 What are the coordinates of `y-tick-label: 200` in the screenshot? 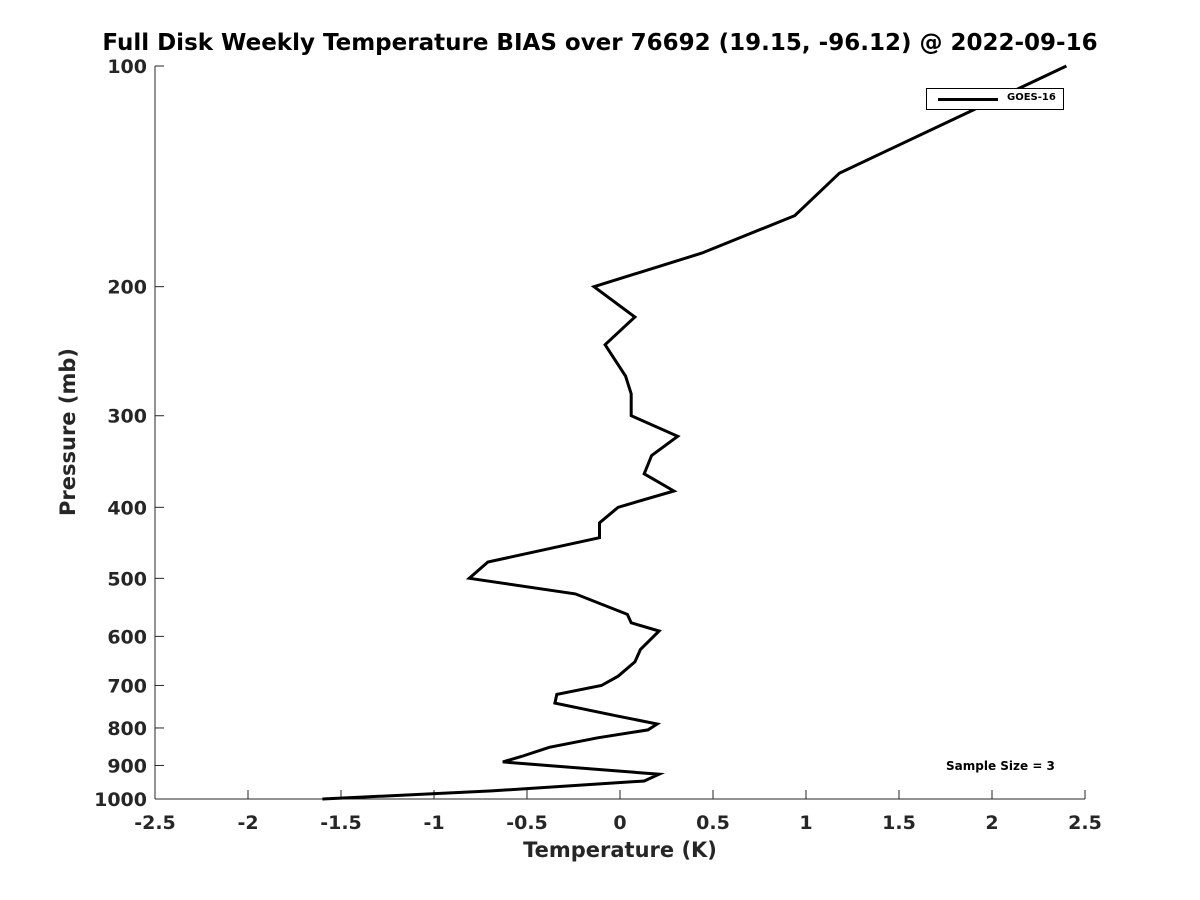 It's located at (127, 288).